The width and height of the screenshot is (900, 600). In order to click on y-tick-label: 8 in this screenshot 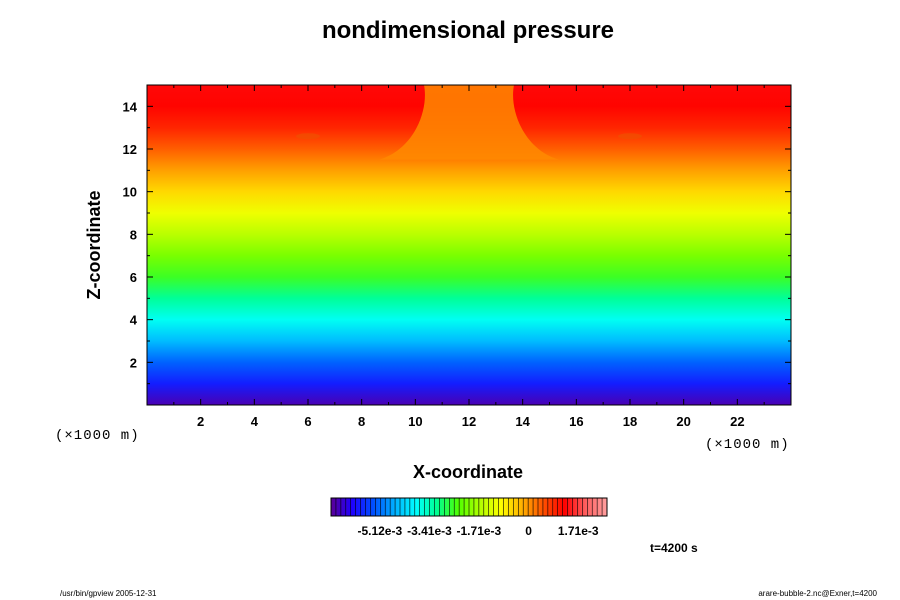, I will do `click(133, 234)`.